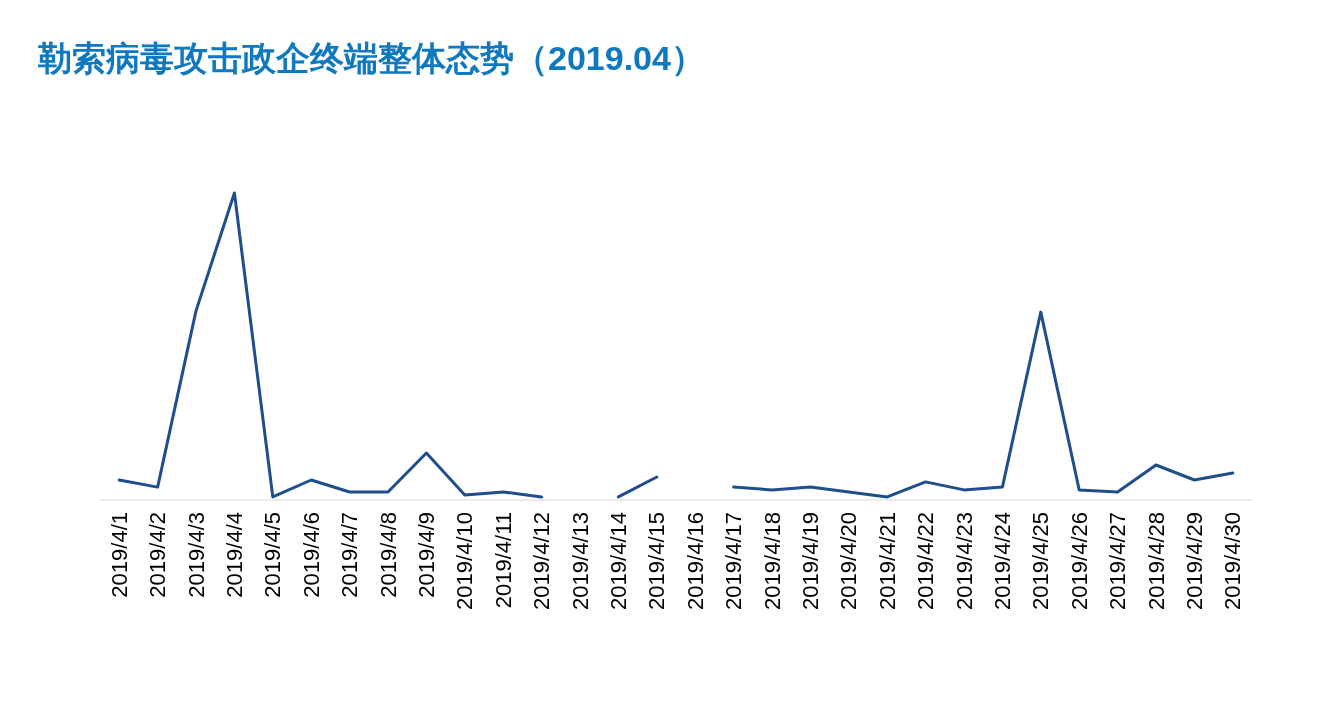 The image size is (1344, 720). Describe the element at coordinates (158, 555) in the screenshot. I see `x-tick-label: 2019/4/2` at that location.